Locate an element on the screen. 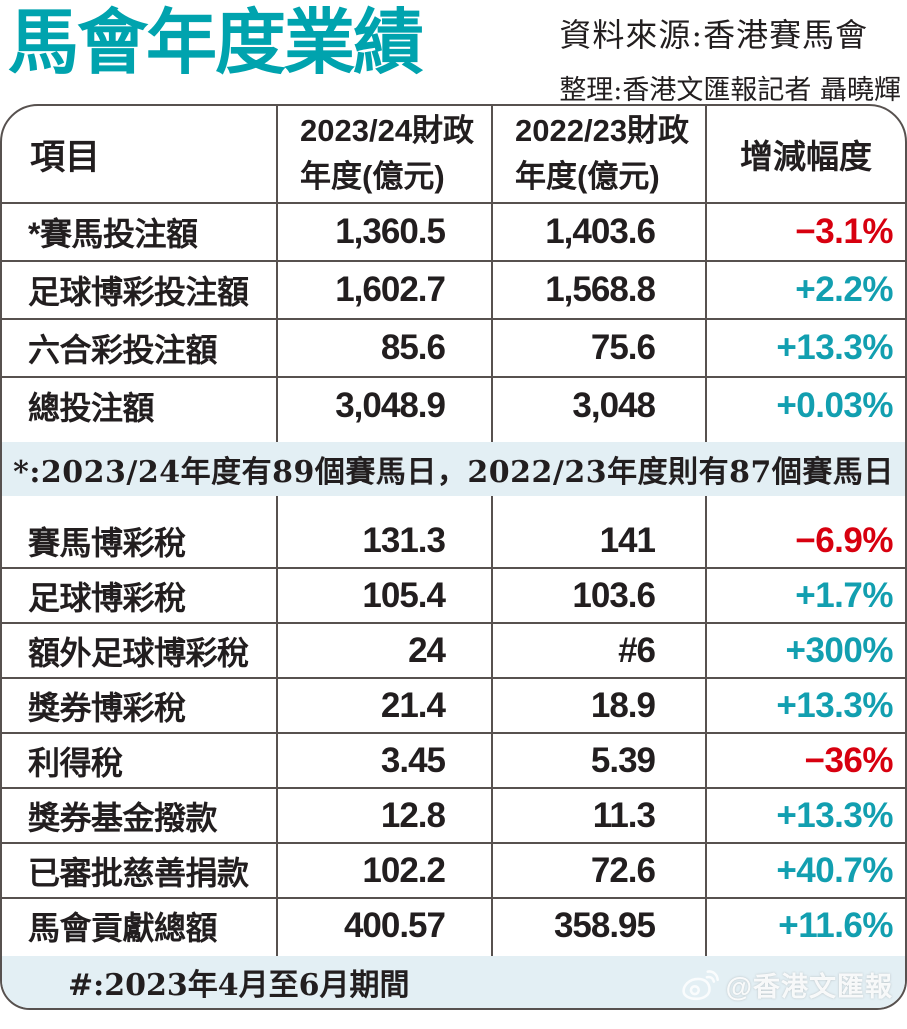 This screenshot has height=1029, width=907. row-label: 獎券基金撥款 is located at coordinates (140, 815).